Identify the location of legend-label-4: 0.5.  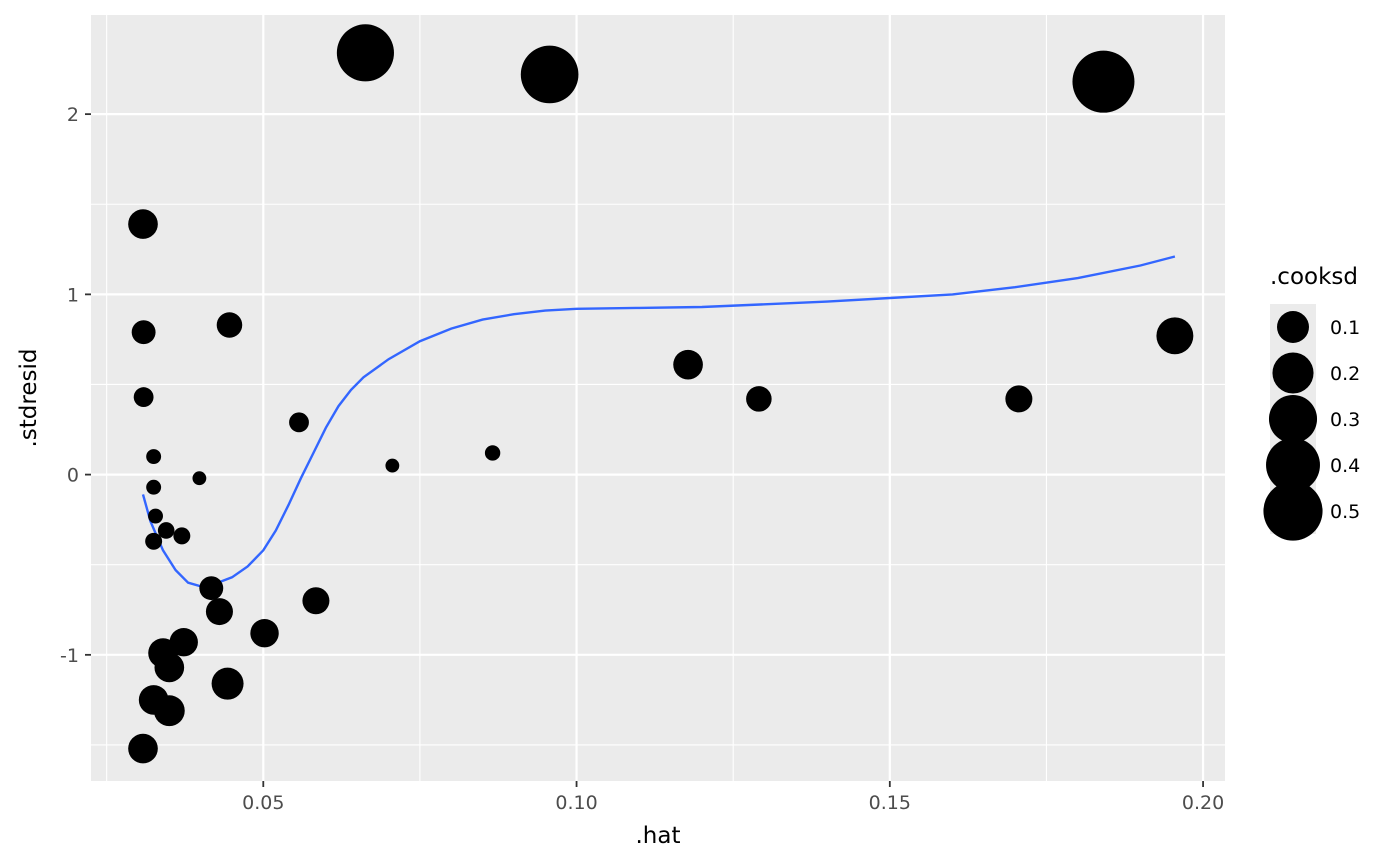
(1345, 512).